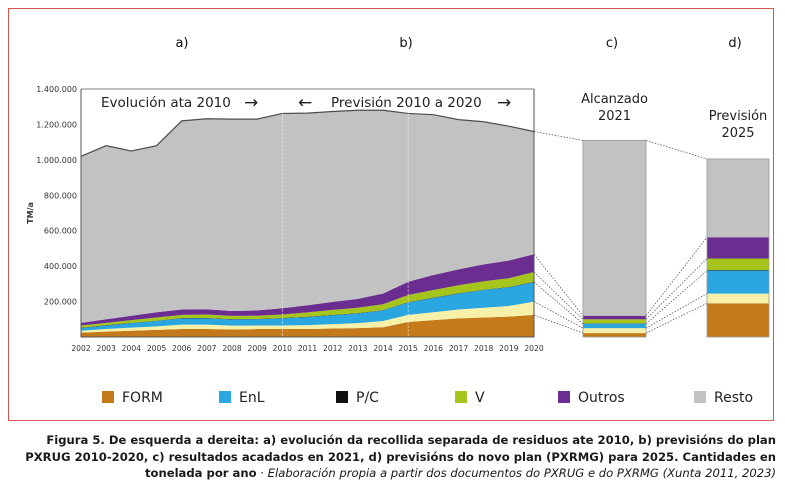 This screenshot has height=489, width=785. I want to click on x-tick-label: 2013, so click(357, 348).